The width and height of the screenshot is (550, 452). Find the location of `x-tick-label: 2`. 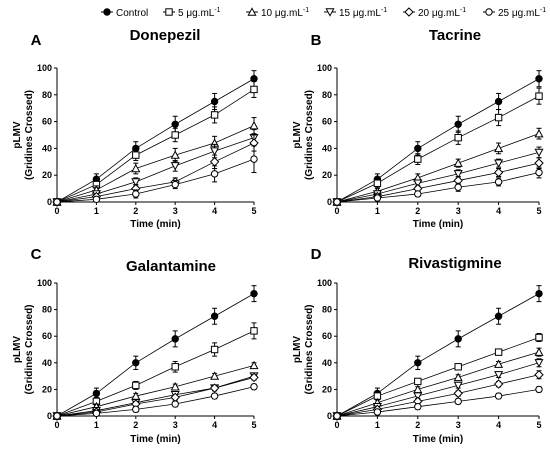

x-tick-label: 2 is located at coordinates (135, 425).